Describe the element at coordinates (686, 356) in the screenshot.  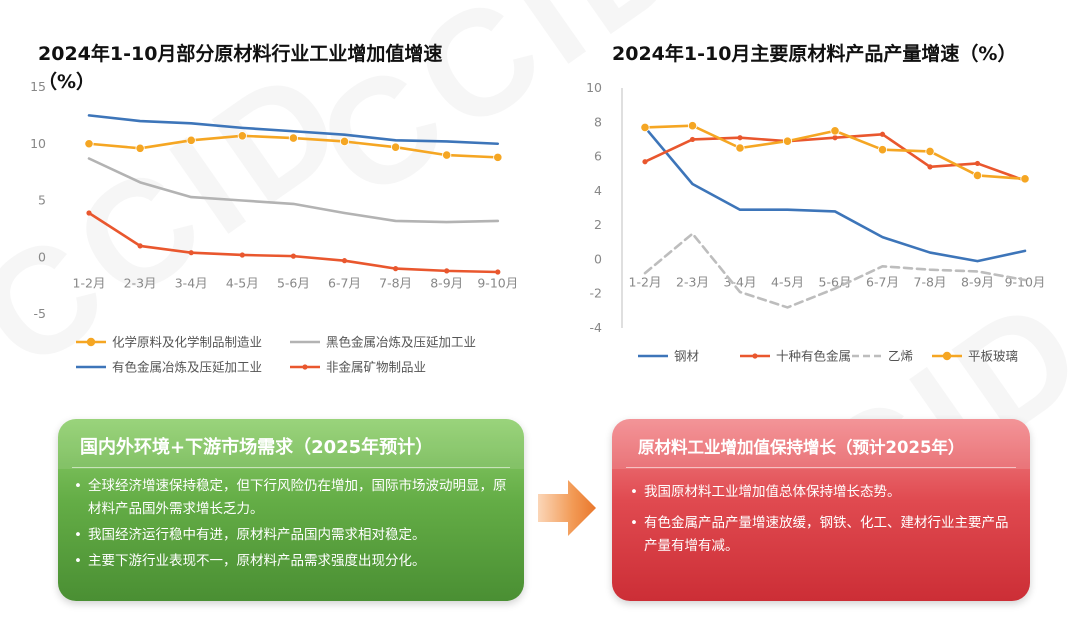
I see `legend-label: 钢材` at that location.